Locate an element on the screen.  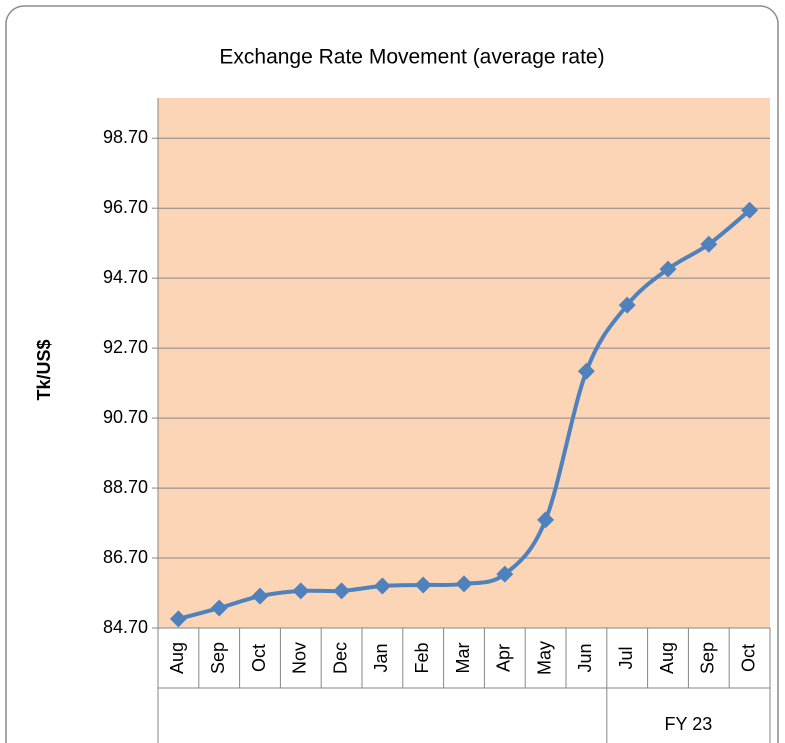
y-tick-label: 98.70 is located at coordinates (125, 137).